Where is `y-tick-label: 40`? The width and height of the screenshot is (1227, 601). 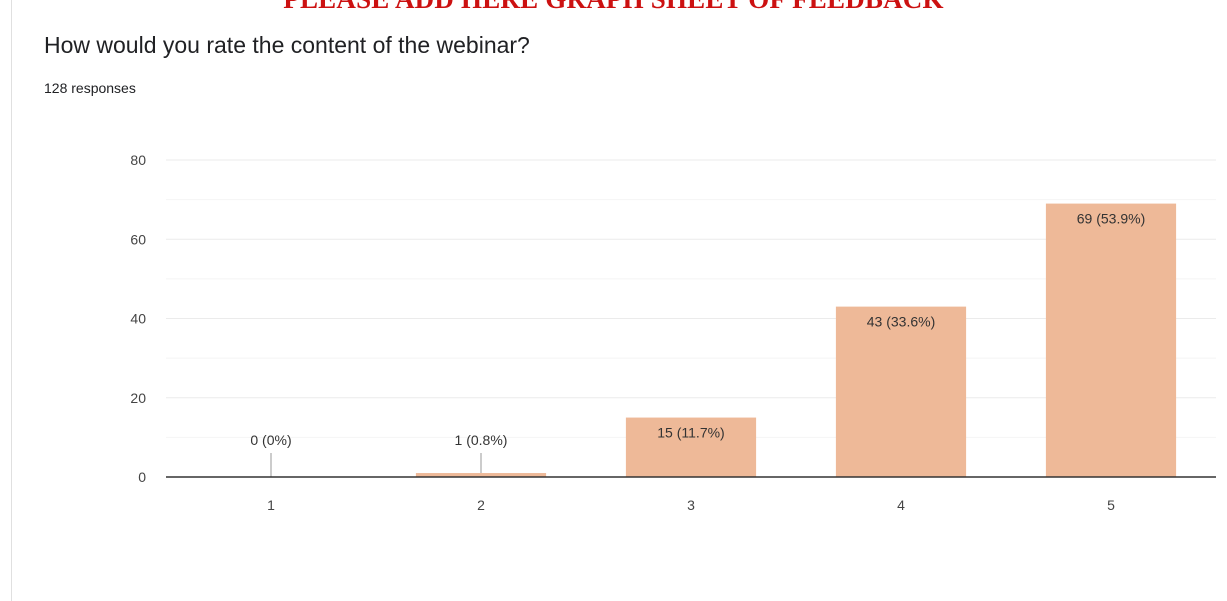
y-tick-label: 40 is located at coordinates (138, 319).